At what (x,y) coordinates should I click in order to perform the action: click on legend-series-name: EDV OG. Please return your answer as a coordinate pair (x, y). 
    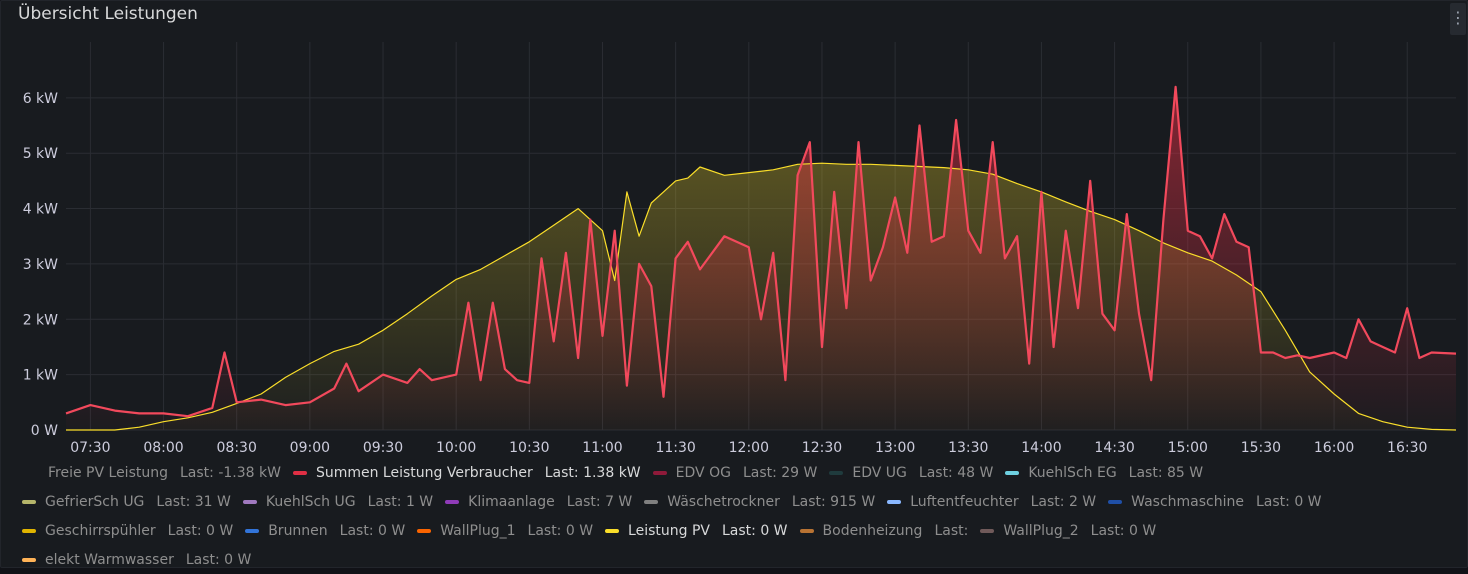
    Looking at the image, I should click on (703, 472).